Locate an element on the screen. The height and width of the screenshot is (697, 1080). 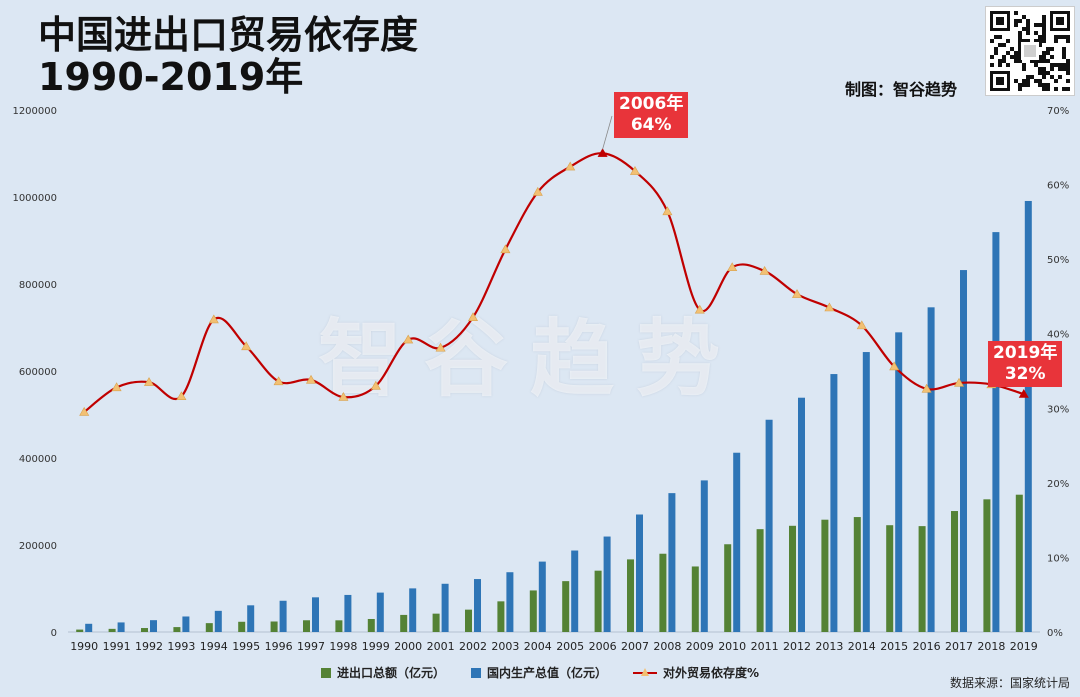
callout-peak: 2006年 64% is located at coordinates (651, 115).